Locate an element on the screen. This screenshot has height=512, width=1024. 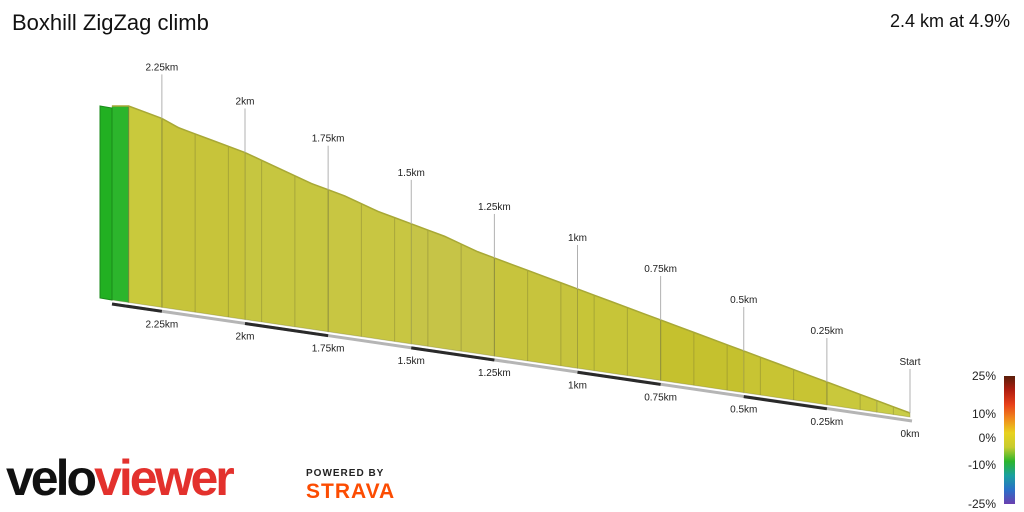
powered-by-label: POWERED BY is located at coordinates (345, 473).